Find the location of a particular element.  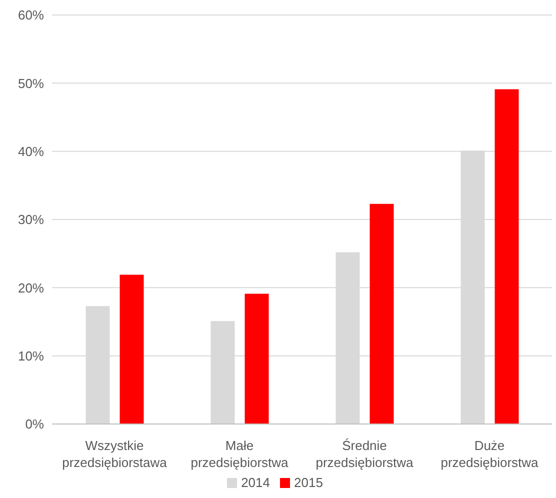

y-tick-label: 40% is located at coordinates (31, 151).